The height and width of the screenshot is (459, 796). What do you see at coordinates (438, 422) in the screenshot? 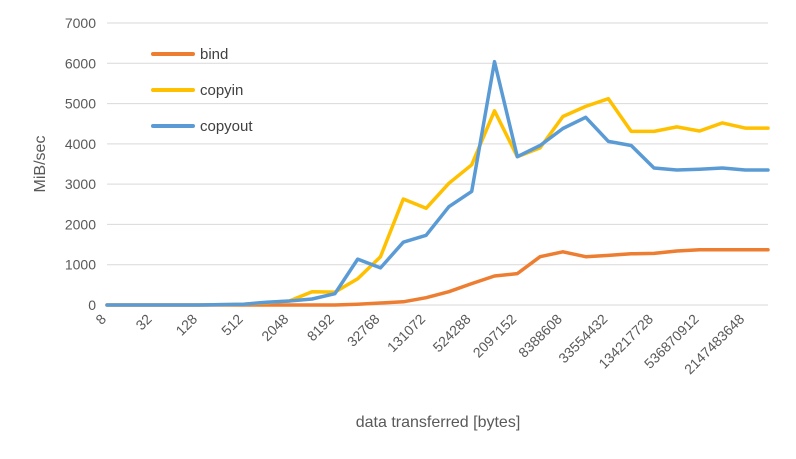
I see `x-axis-title: data transferred [bytes]` at bounding box center [438, 422].